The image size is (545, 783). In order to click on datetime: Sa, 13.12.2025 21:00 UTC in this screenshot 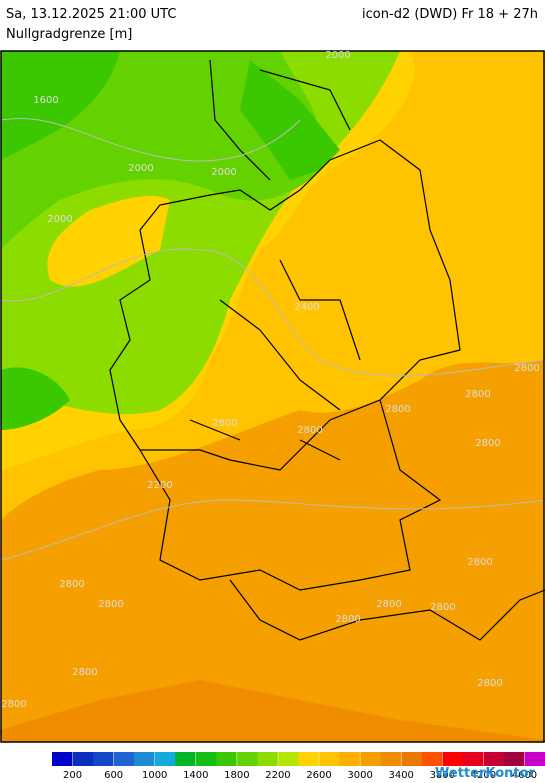, I will do `click(91, 14)`.